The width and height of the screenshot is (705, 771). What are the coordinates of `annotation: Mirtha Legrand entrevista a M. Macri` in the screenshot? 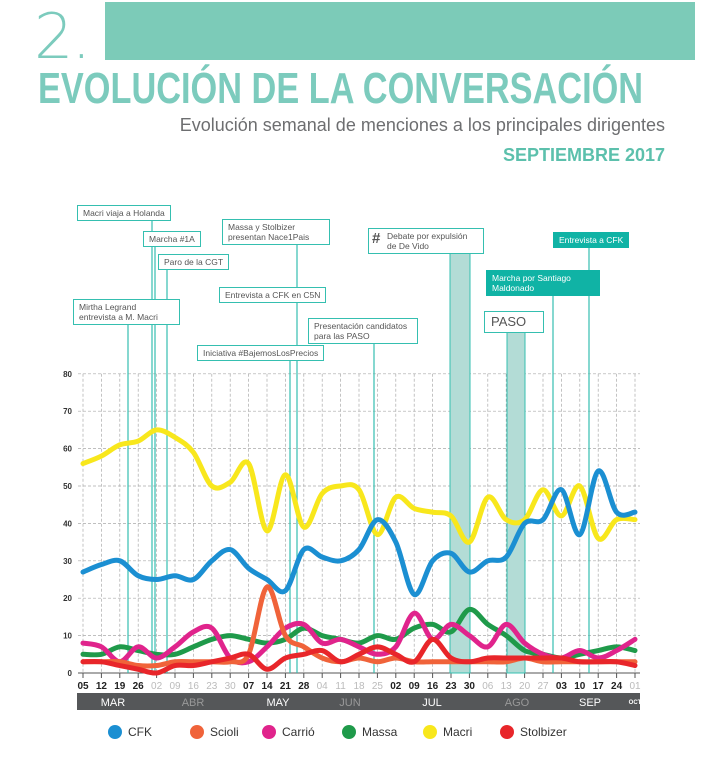 It's located at (126, 312).